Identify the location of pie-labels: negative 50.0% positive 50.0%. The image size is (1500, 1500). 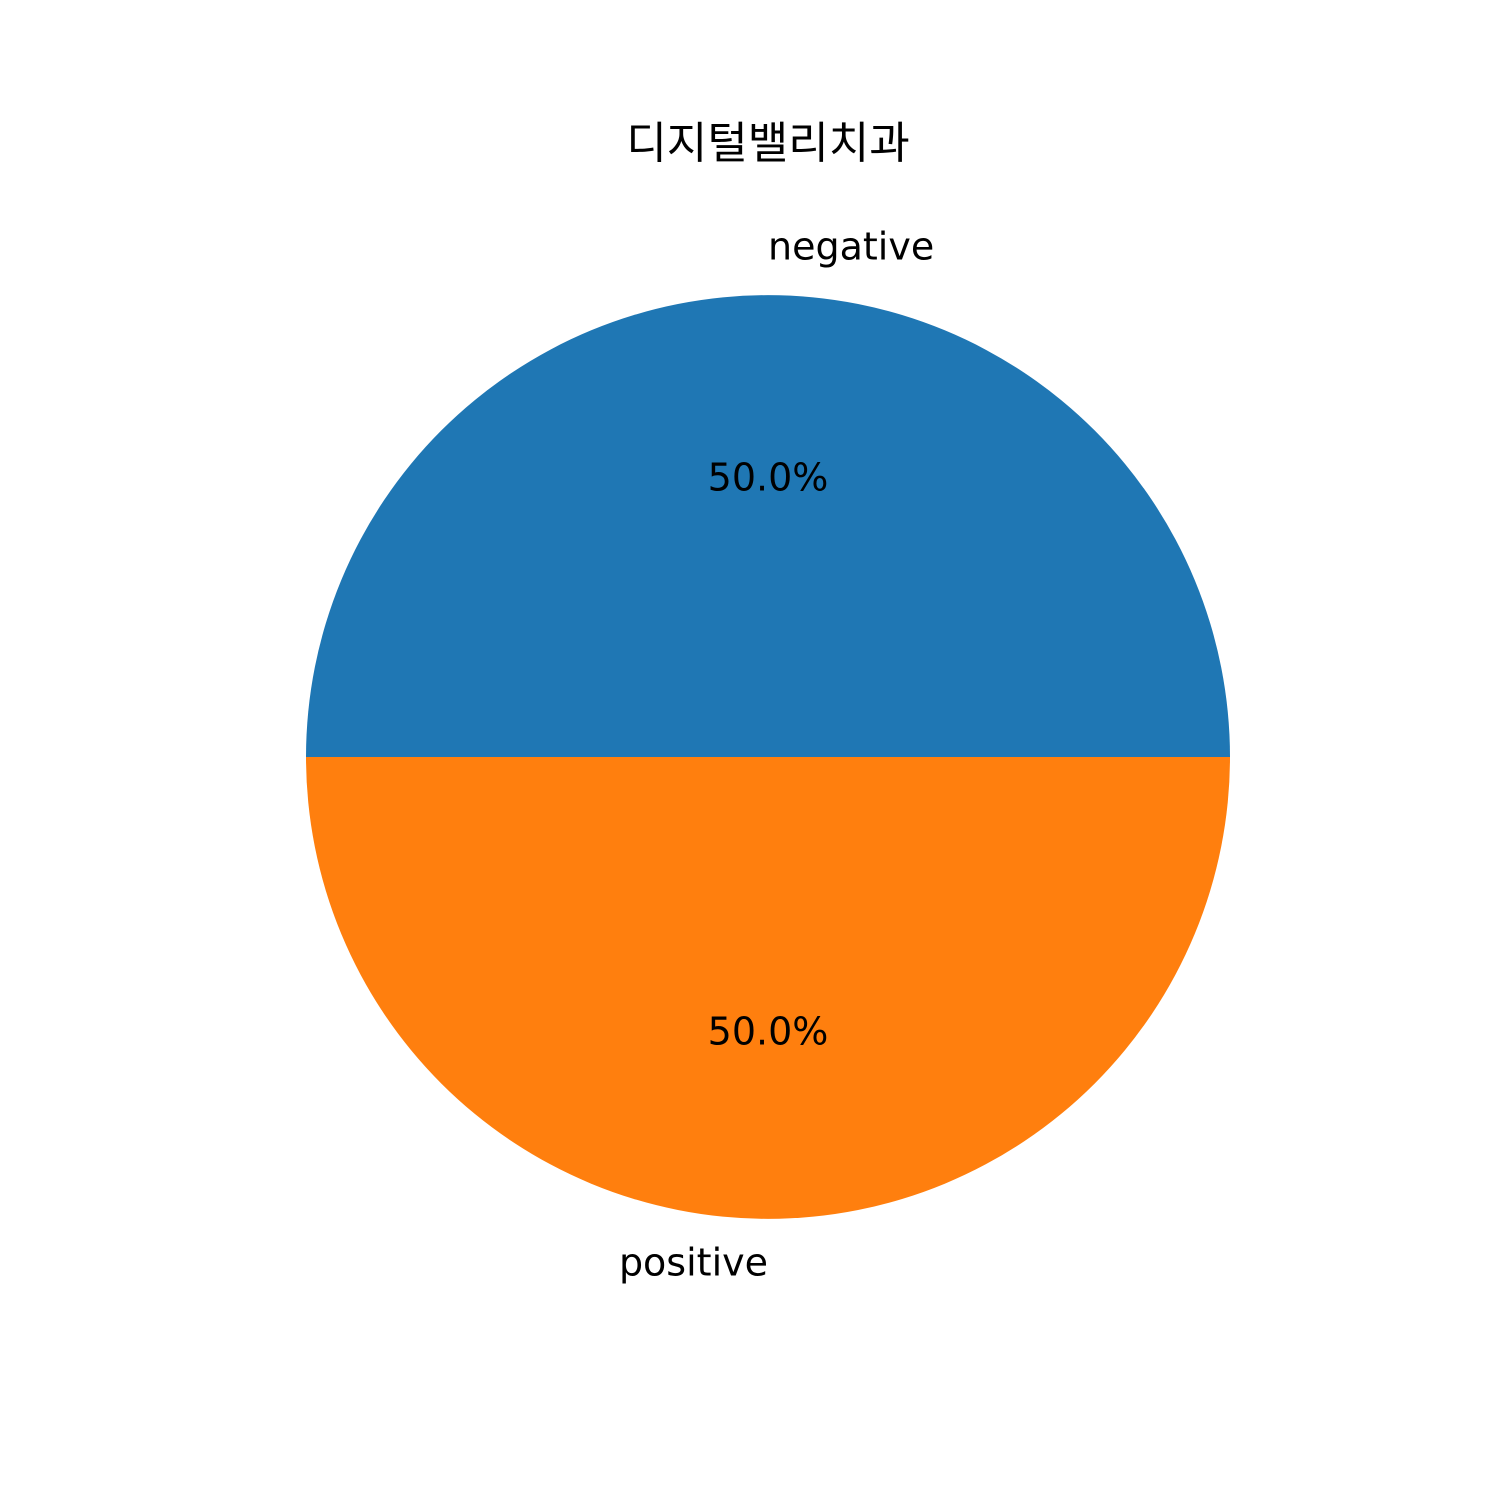
(776, 754).